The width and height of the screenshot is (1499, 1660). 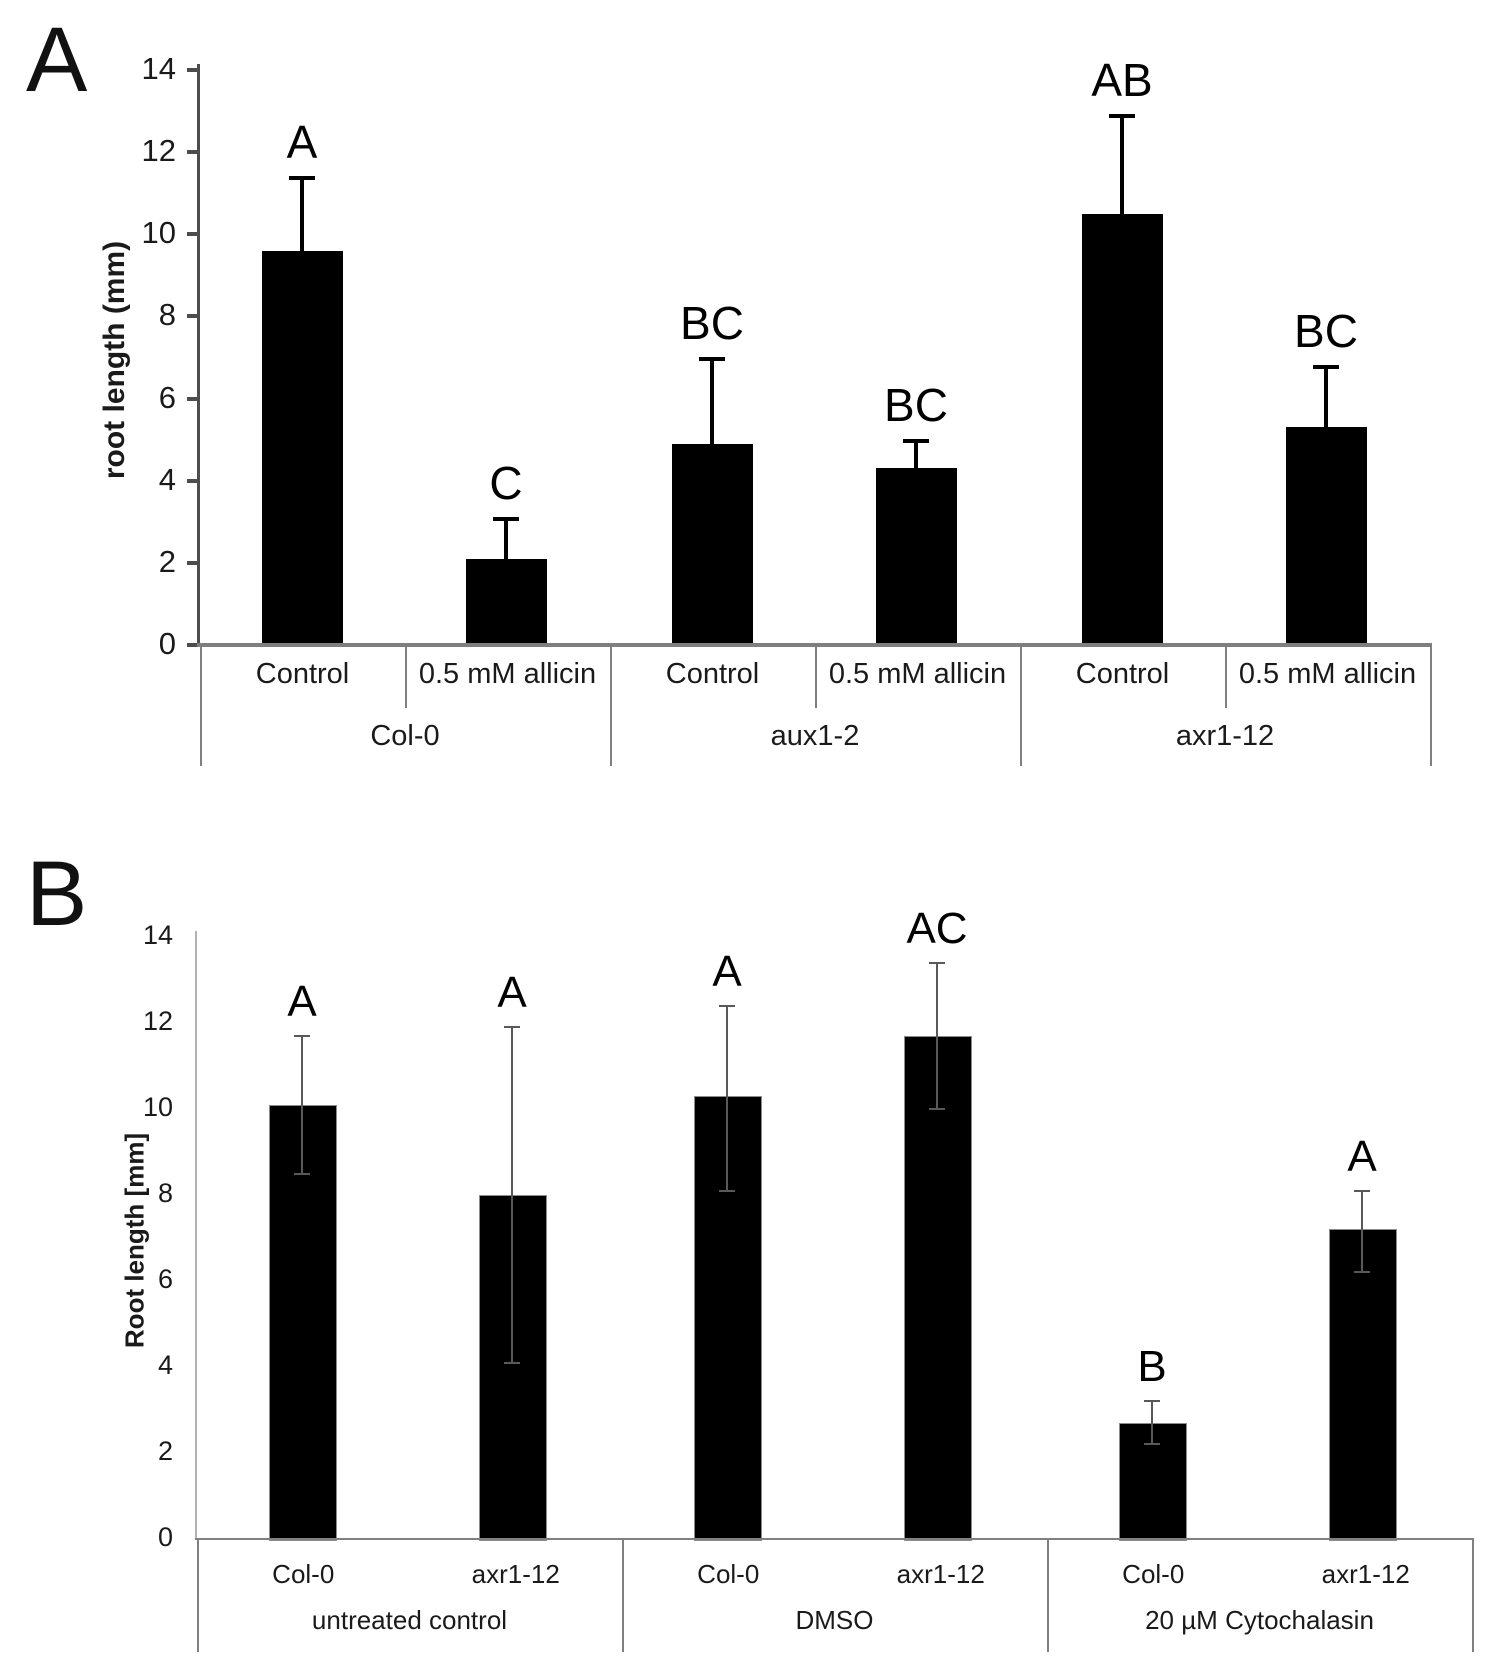 What do you see at coordinates (1152, 1367) in the screenshot?
I see `significance-letter: B` at bounding box center [1152, 1367].